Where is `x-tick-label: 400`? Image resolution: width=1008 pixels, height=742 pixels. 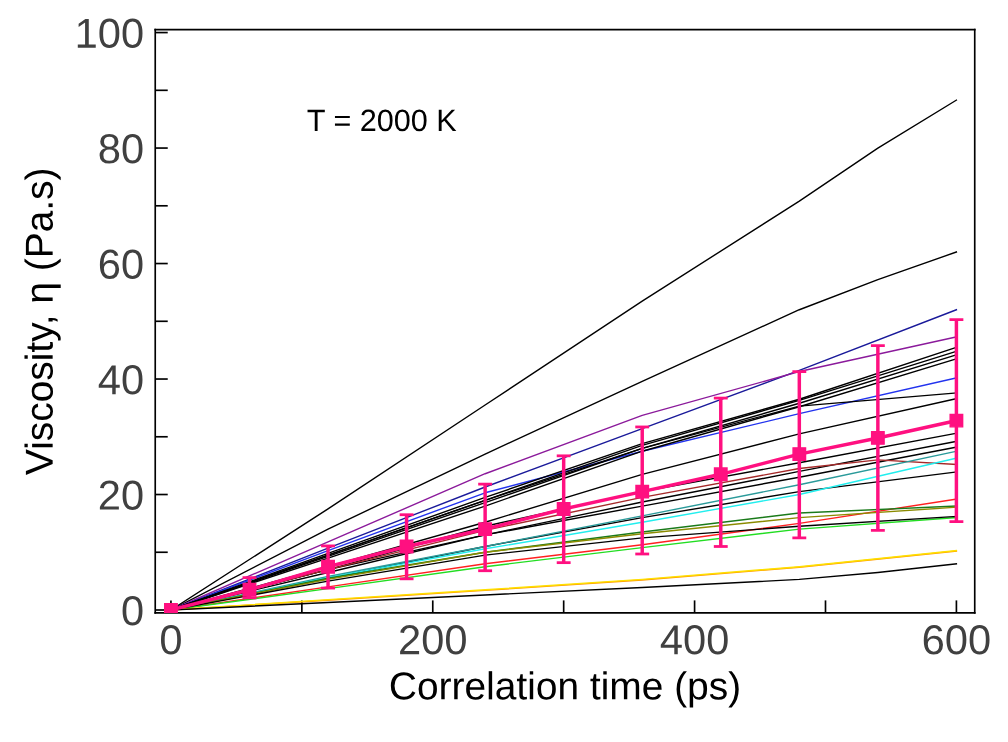
x-tick-label: 400 is located at coordinates (694, 640).